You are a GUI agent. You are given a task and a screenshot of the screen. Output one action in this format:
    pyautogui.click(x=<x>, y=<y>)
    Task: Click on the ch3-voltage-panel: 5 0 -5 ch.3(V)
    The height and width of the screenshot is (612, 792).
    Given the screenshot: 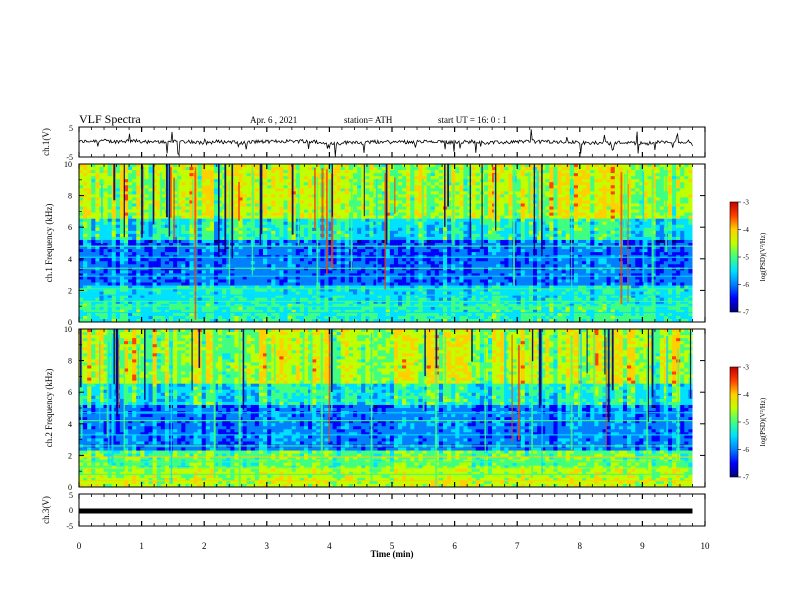 What is the action you would take?
    pyautogui.click(x=373, y=511)
    